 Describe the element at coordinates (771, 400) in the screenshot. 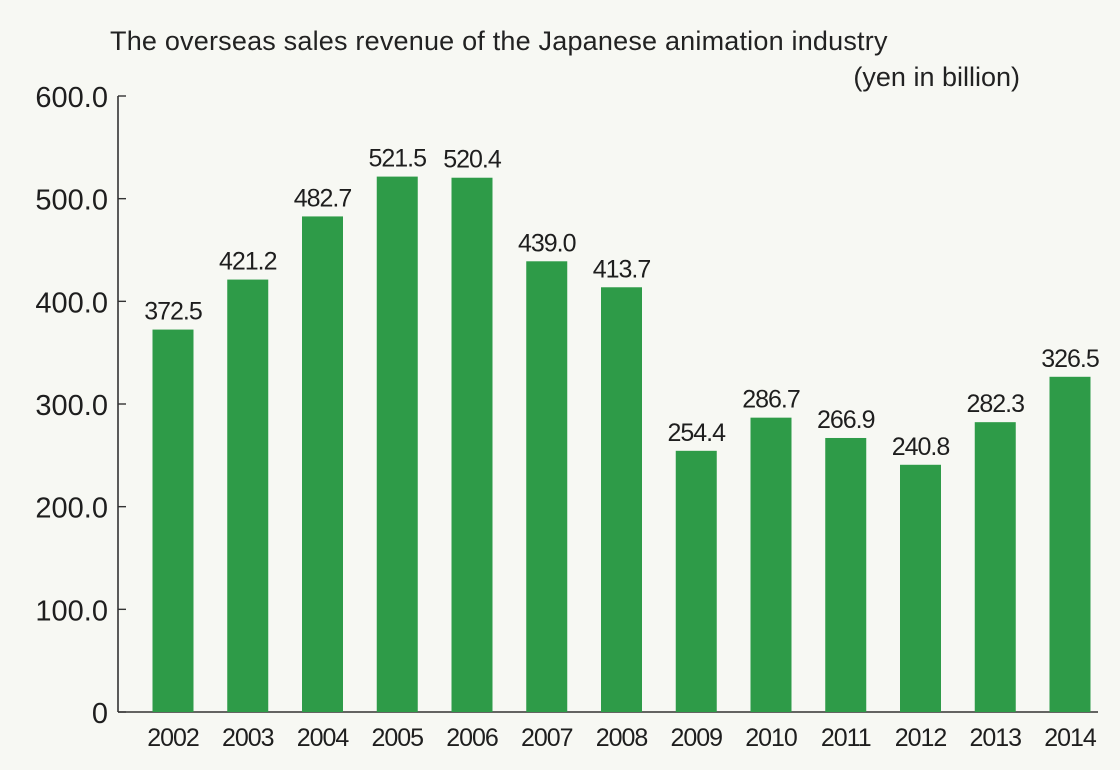

I see `value-label: 286.7` at that location.